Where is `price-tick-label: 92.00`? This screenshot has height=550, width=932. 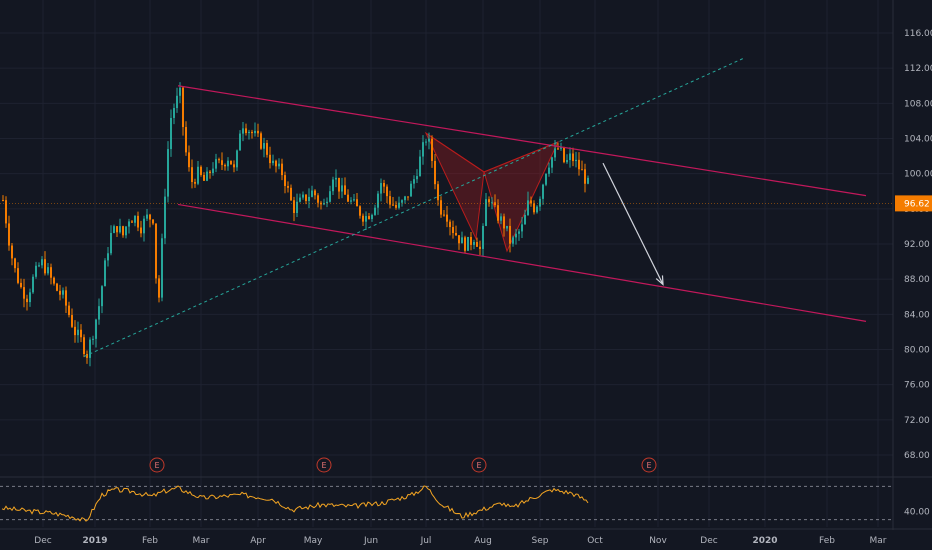
price-tick-label: 92.00 is located at coordinates (917, 245).